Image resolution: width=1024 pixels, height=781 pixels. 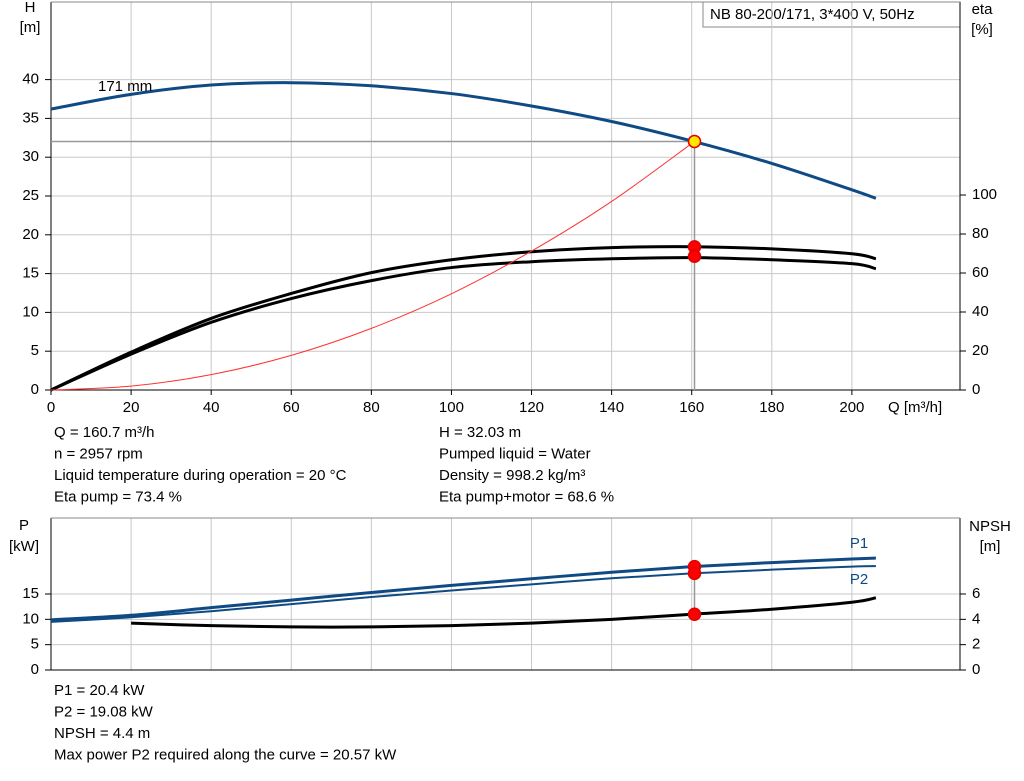 What do you see at coordinates (104, 432) in the screenshot?
I see `info-line: Q = 160.7 m³/h` at bounding box center [104, 432].